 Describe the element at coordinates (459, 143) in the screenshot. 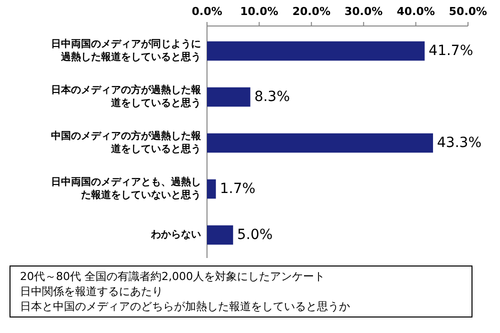

I see `data-label: 43.3%` at that location.